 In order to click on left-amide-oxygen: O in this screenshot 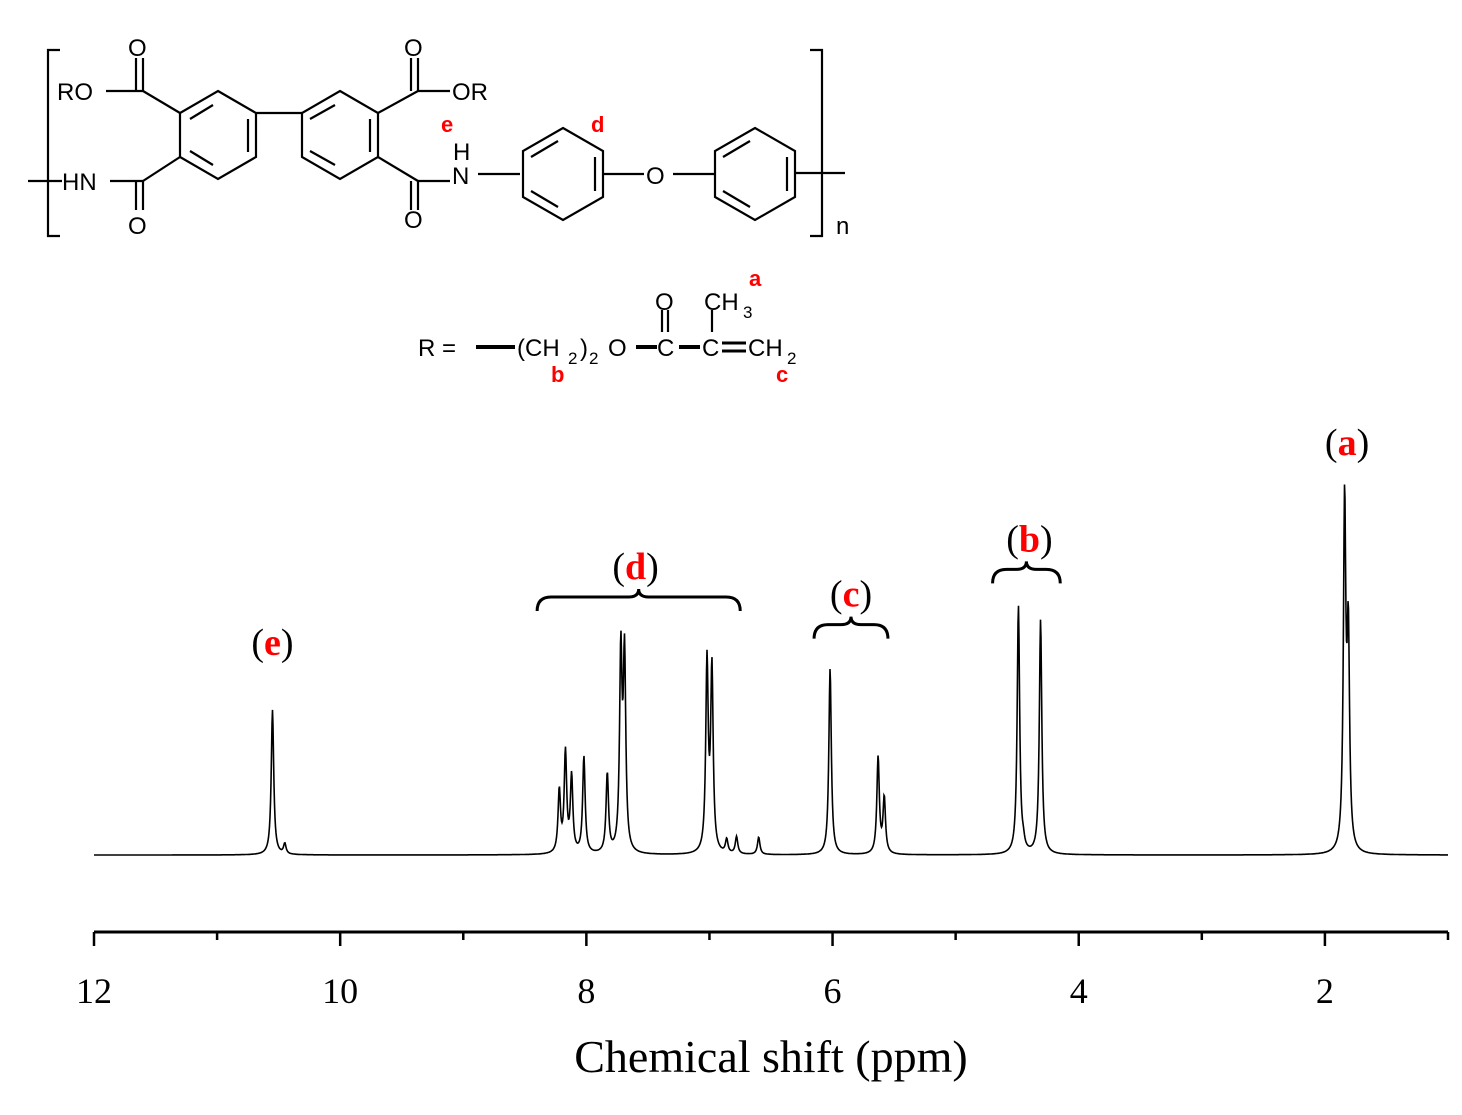, I will do `click(137, 226)`.